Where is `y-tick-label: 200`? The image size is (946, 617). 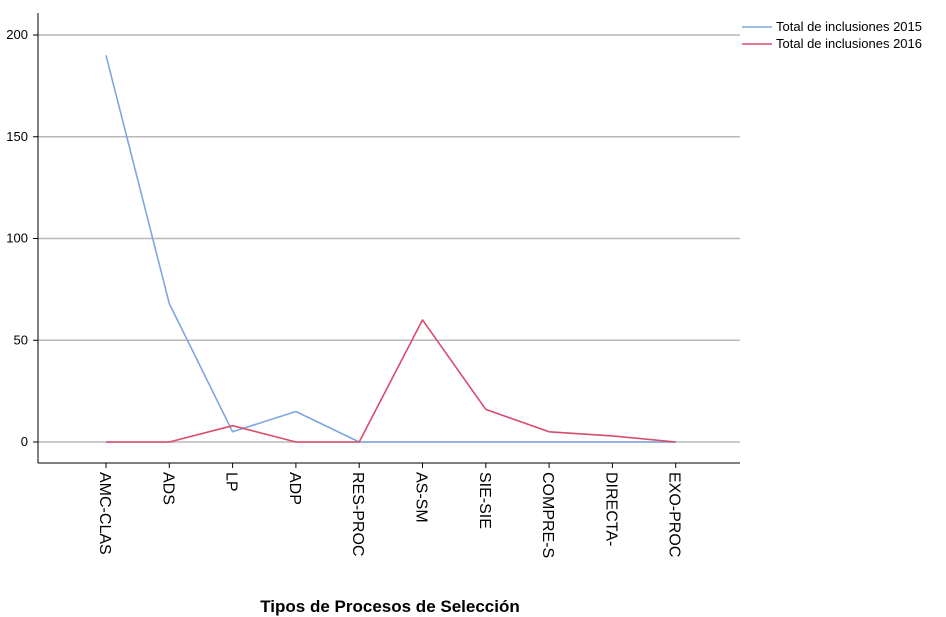
y-tick-label: 200 is located at coordinates (17, 34).